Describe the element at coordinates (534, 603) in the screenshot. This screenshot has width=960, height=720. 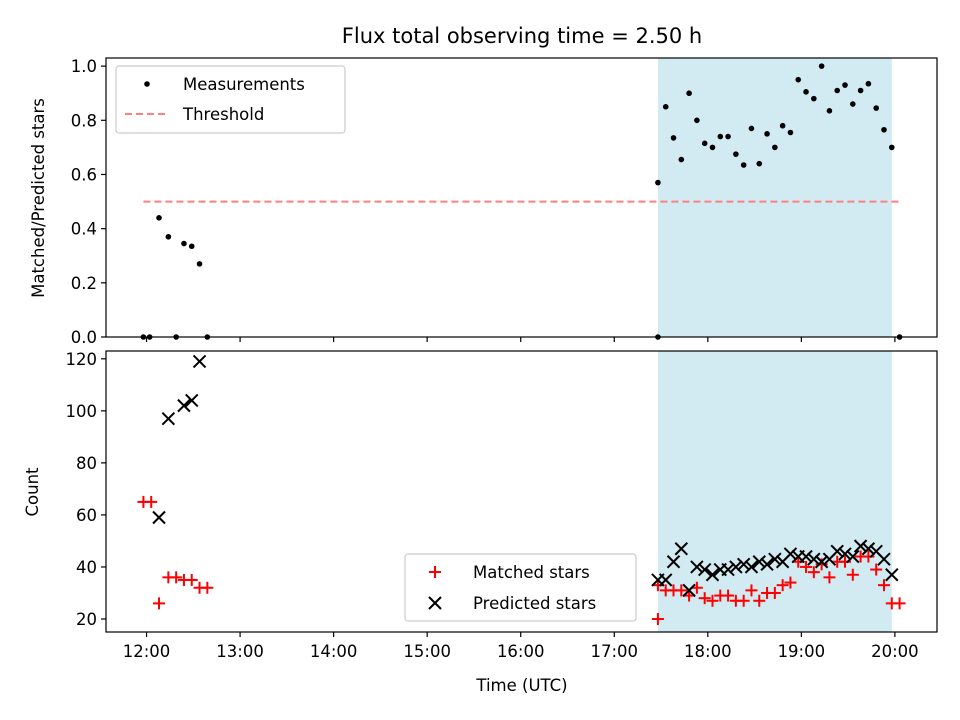
I see `legend-predicted-label: Predicted stars` at that location.